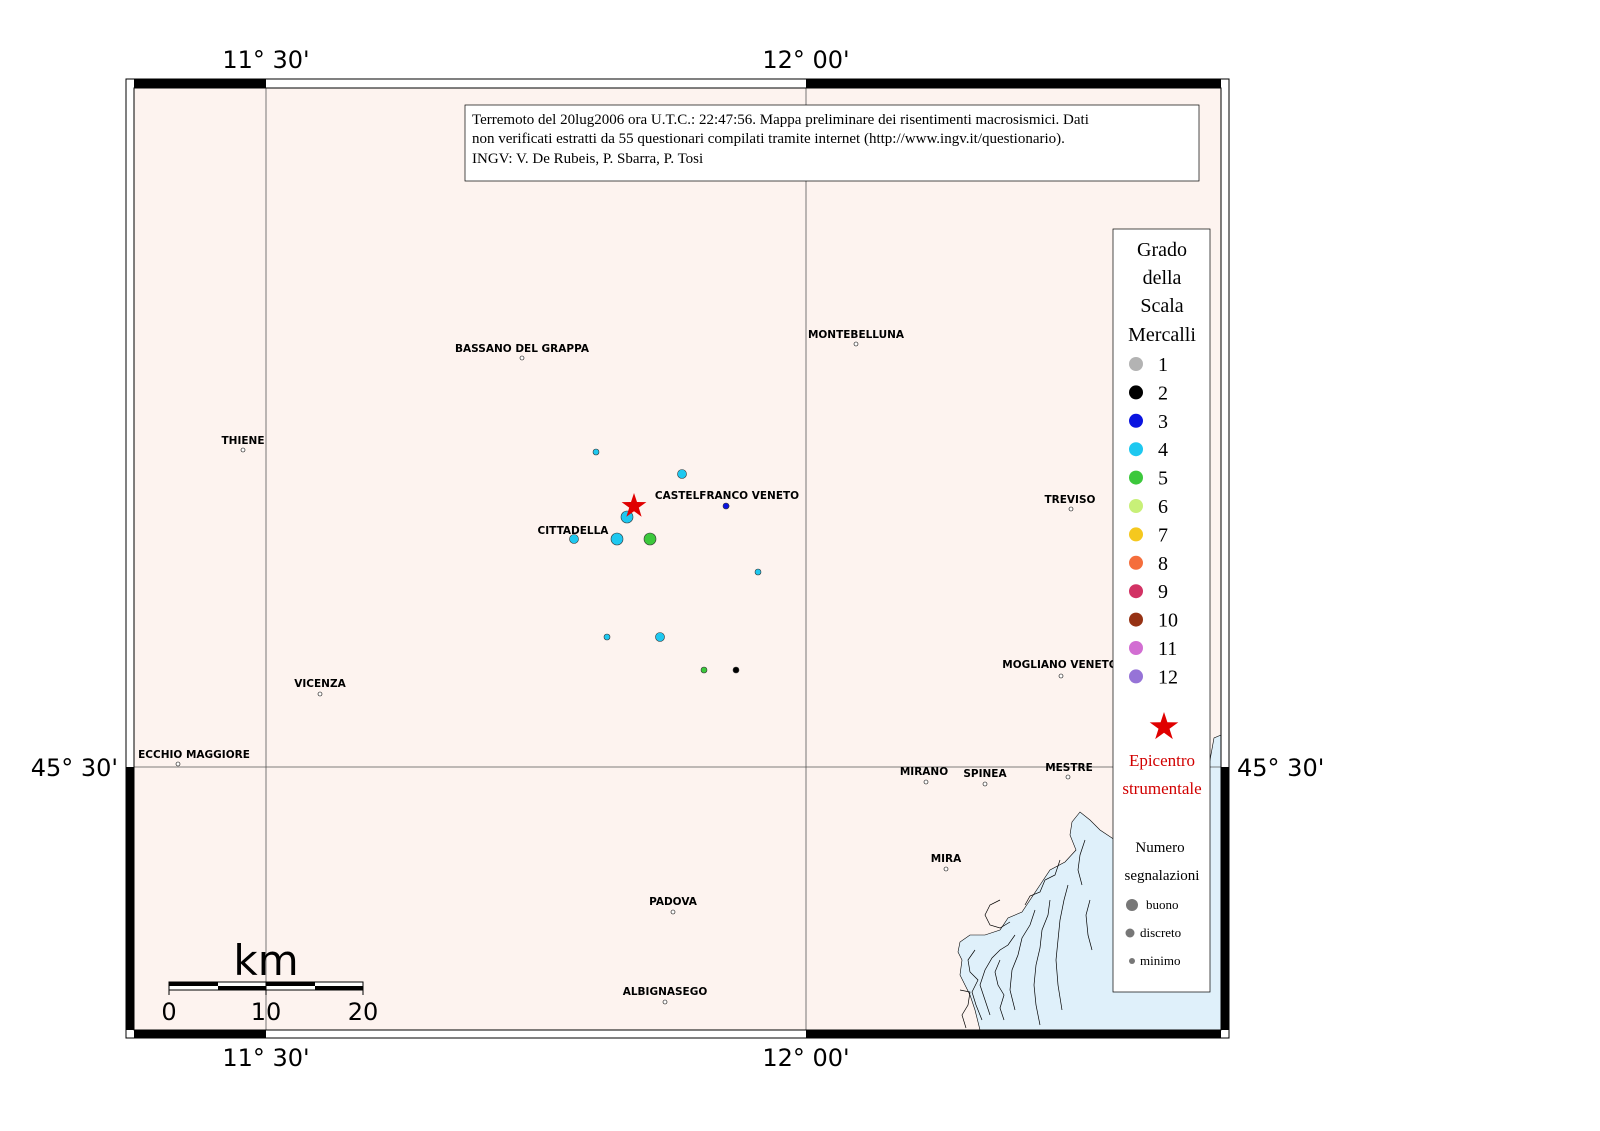 This screenshot has height=1131, width=1600. Describe the element at coordinates (1026, 934) in the screenshot. I see `lagoon-coastline` at that location.